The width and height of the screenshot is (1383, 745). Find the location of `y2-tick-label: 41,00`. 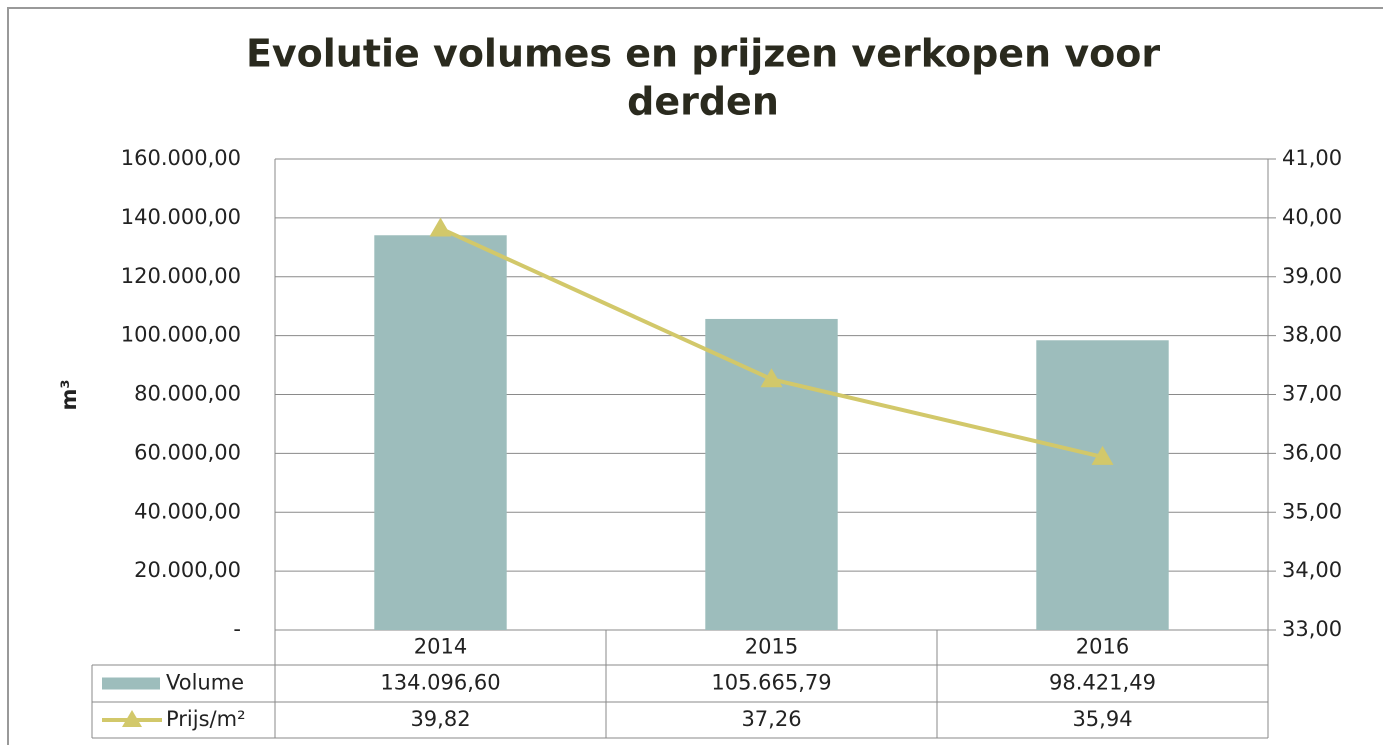

y2-tick-label: 41,00 is located at coordinates (1312, 158).